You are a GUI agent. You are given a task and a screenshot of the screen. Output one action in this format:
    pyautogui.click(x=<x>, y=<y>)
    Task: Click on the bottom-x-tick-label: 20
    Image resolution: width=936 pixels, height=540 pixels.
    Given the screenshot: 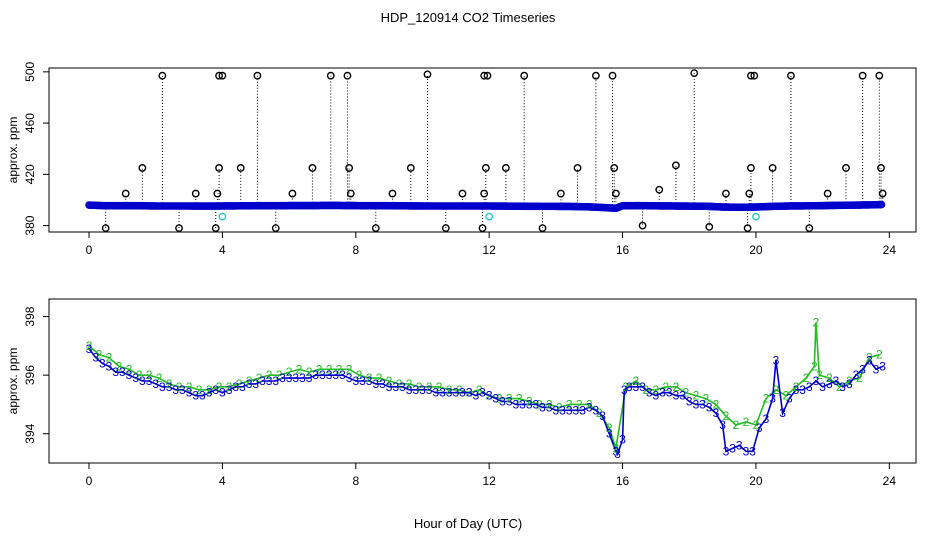 What is the action you would take?
    pyautogui.click(x=756, y=481)
    